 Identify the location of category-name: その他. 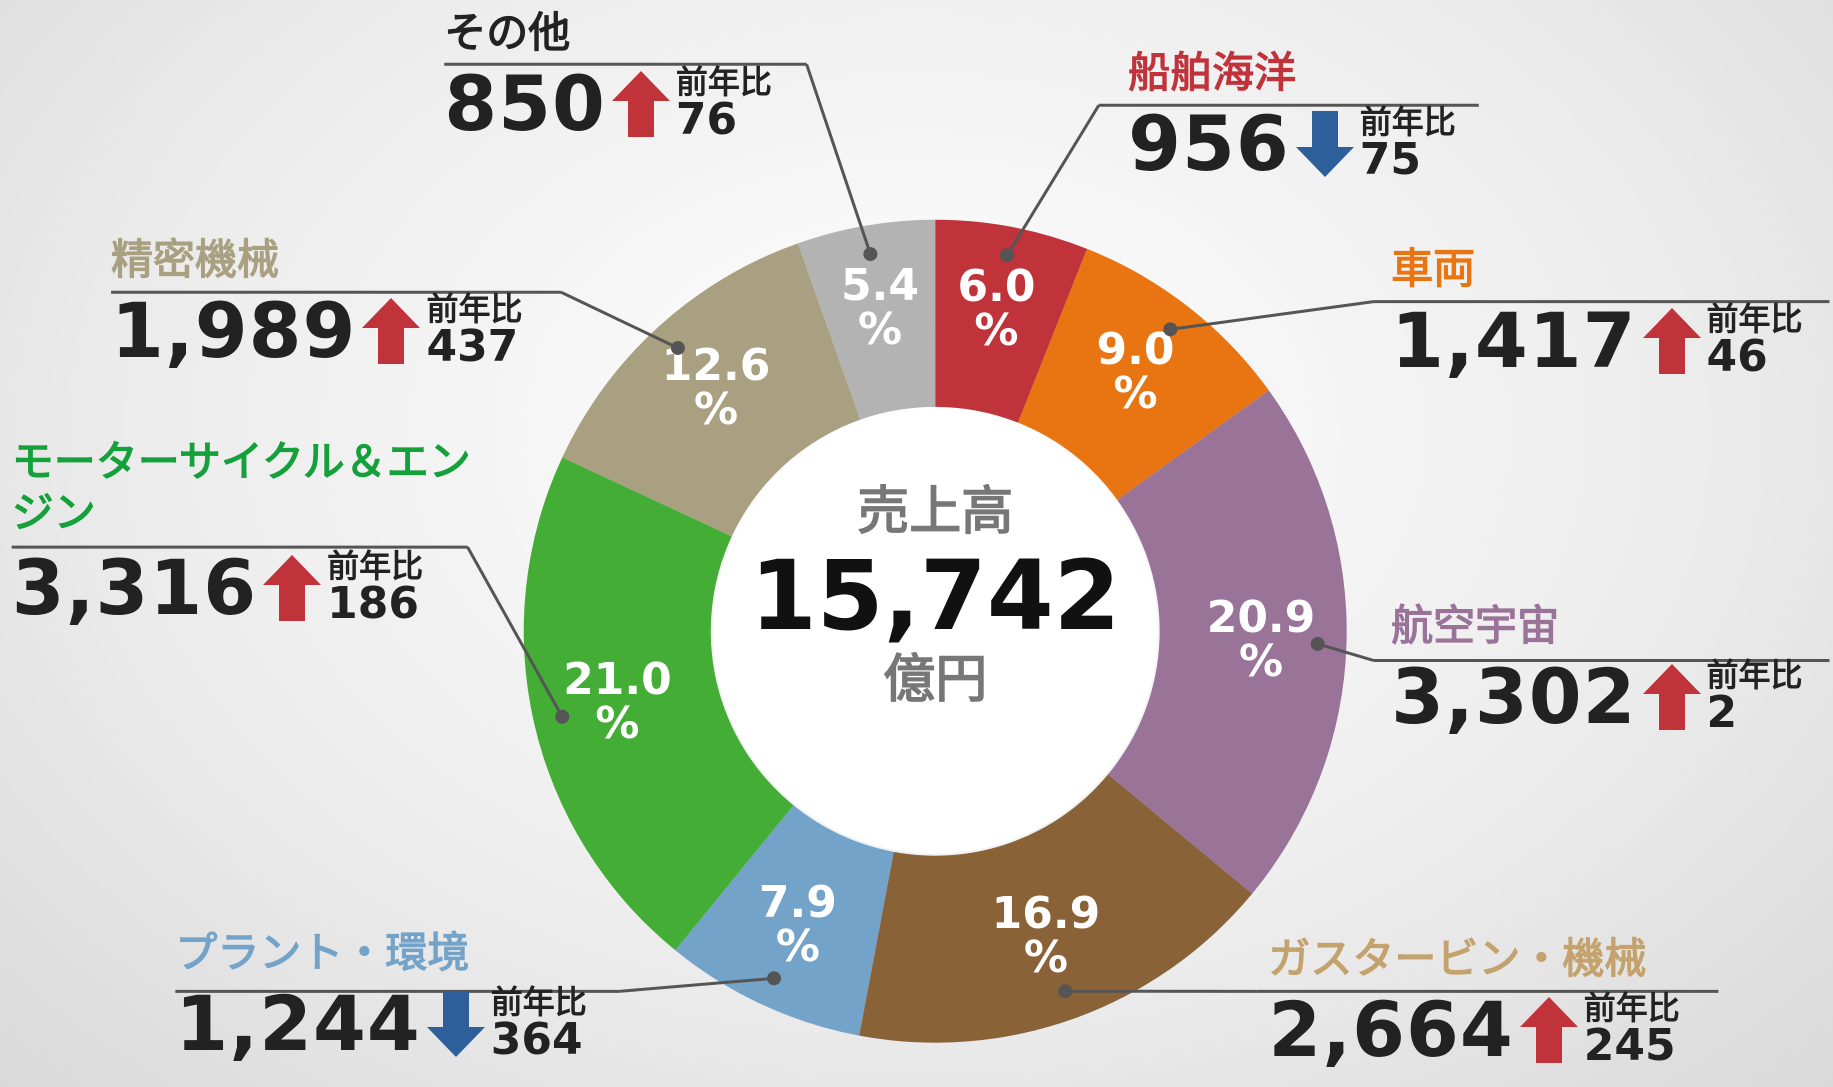
(507, 33).